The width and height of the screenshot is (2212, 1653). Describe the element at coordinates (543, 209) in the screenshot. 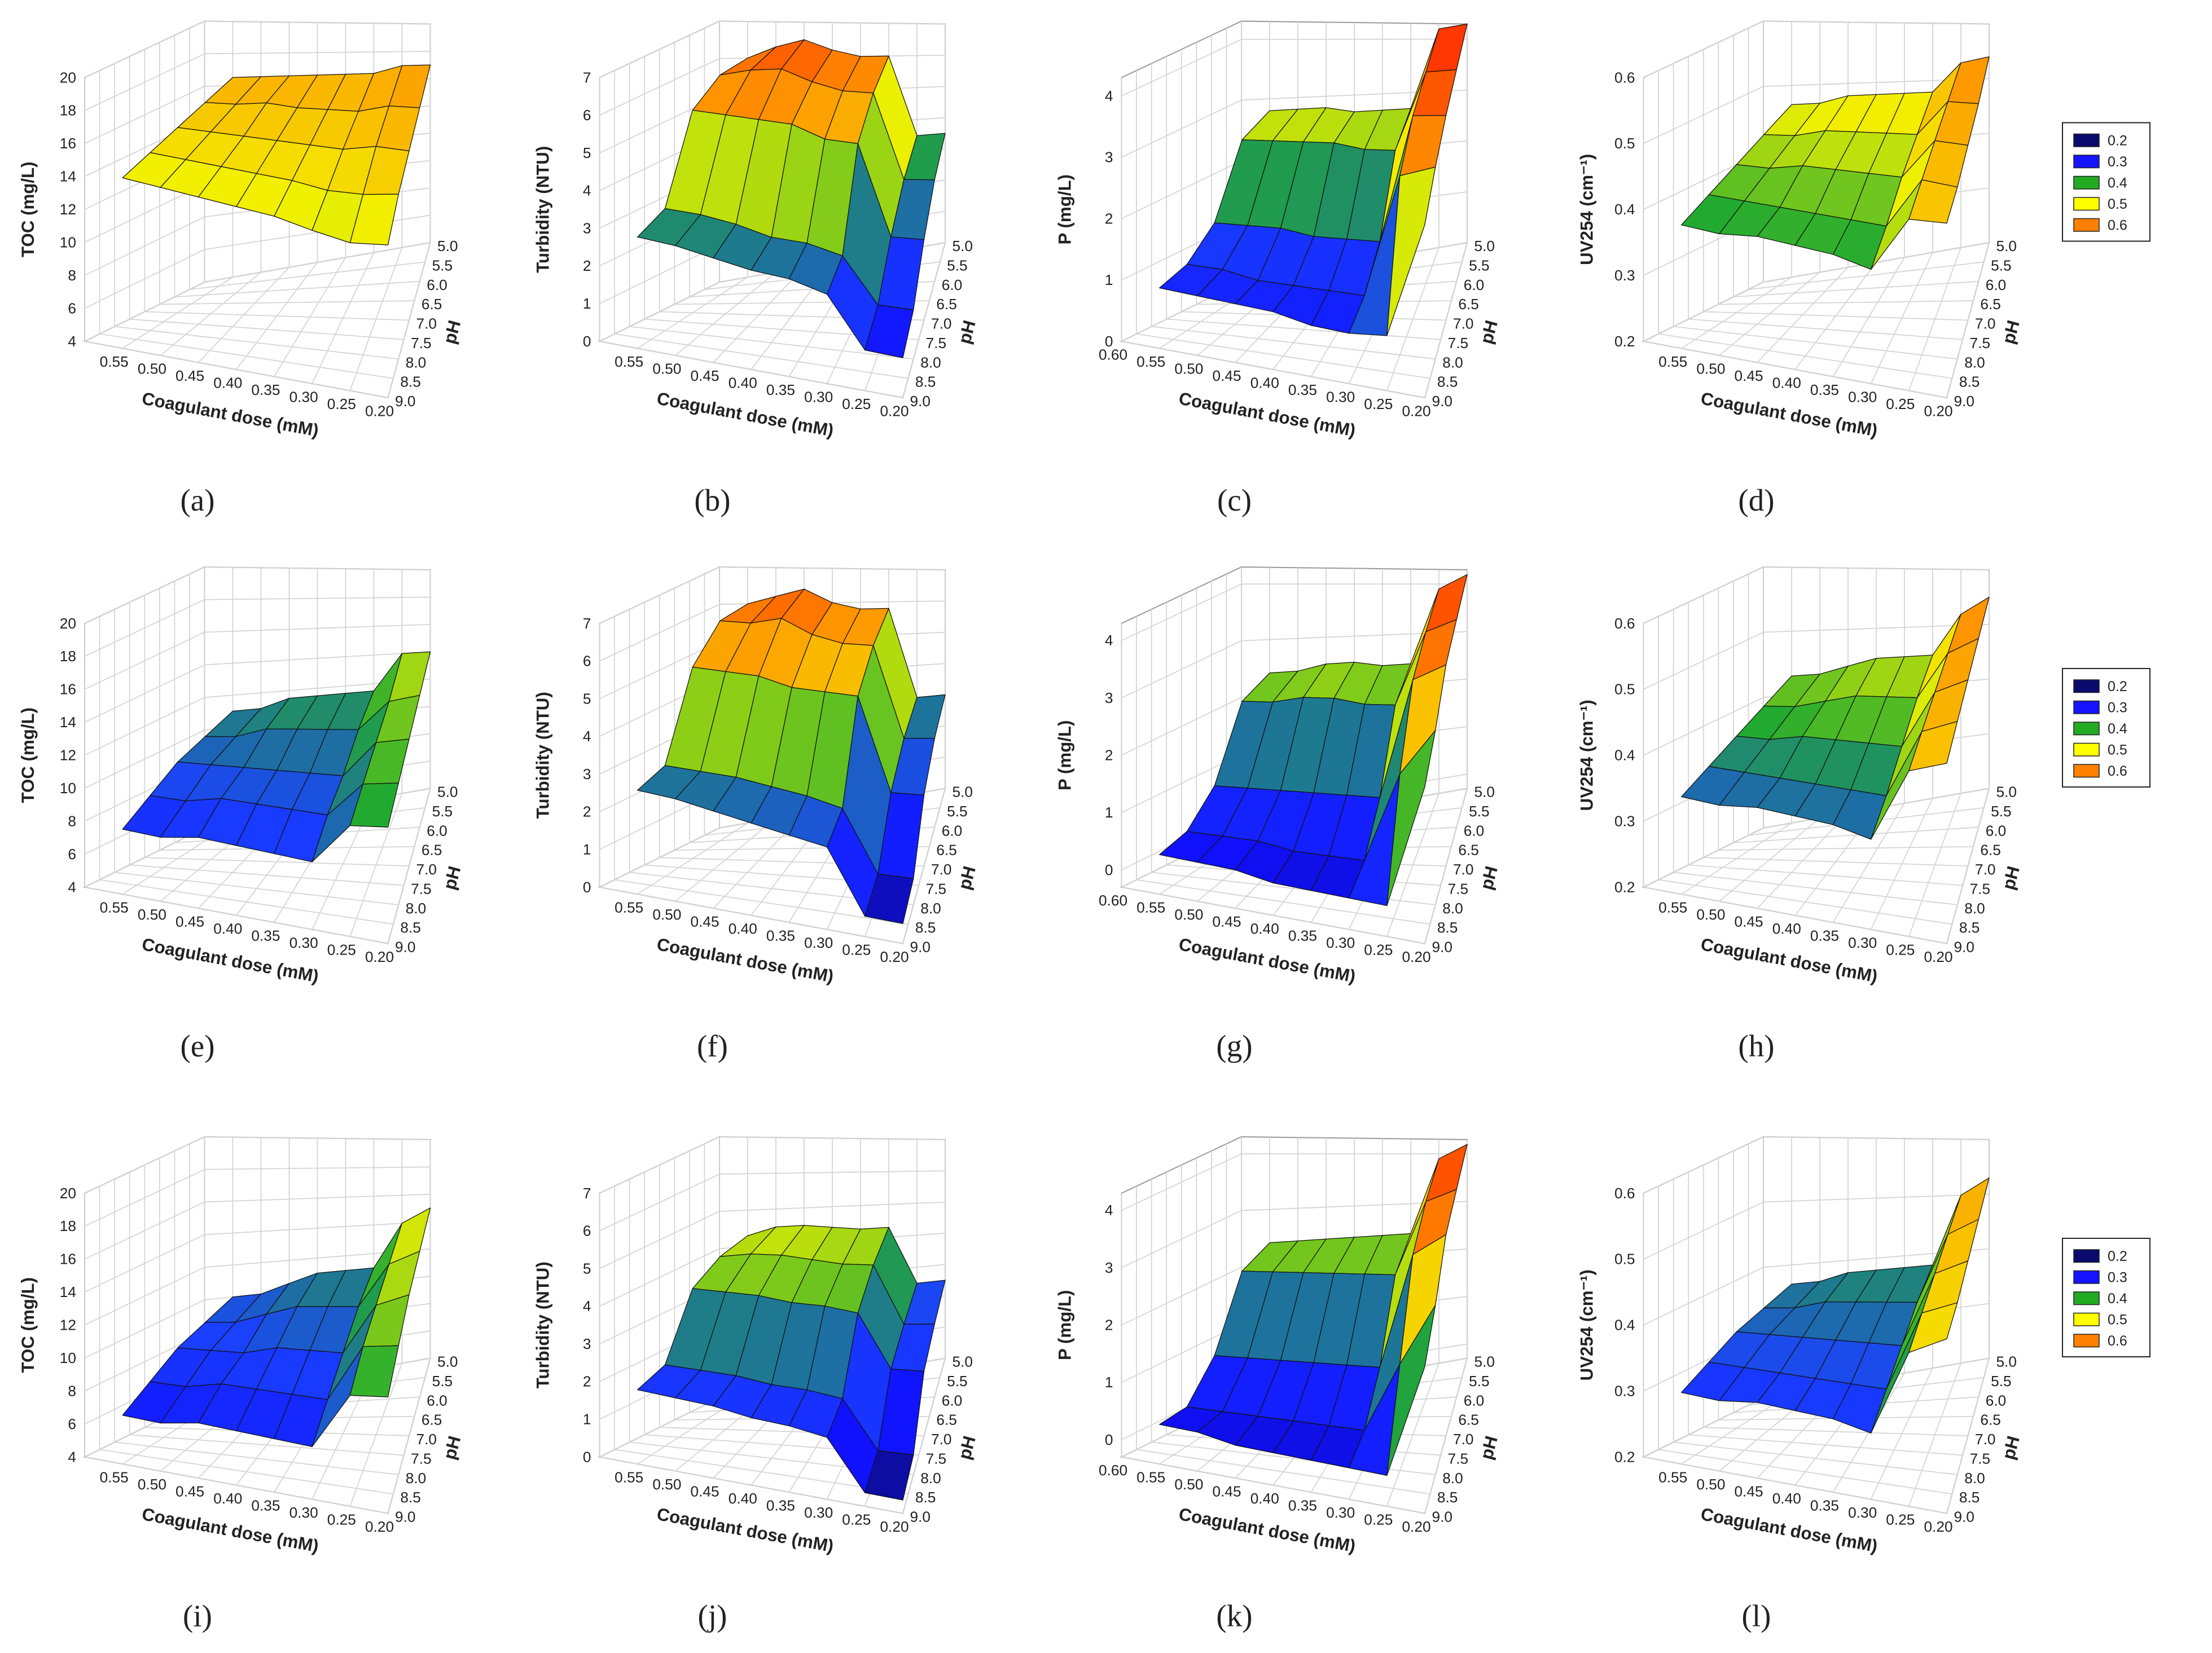

I see `z-axis-title: Turbidity (NTU)` at that location.